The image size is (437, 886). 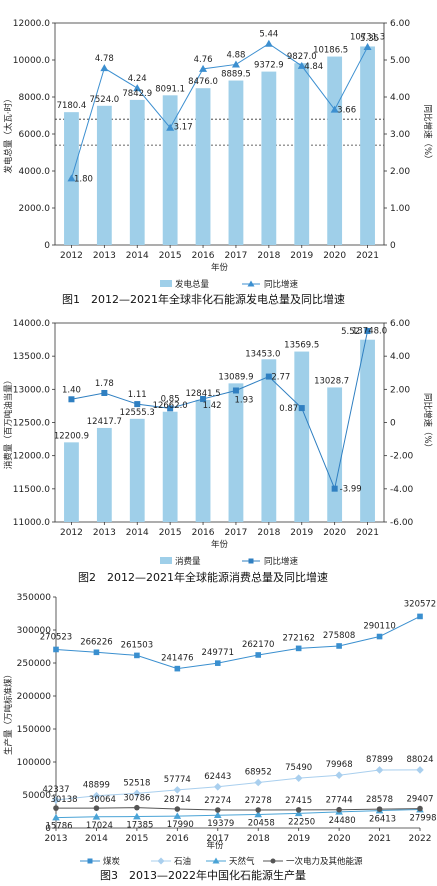 What do you see at coordinates (8, 133) in the screenshot?
I see `y-axis-title: 发电总量（太瓦·时）` at bounding box center [8, 133].